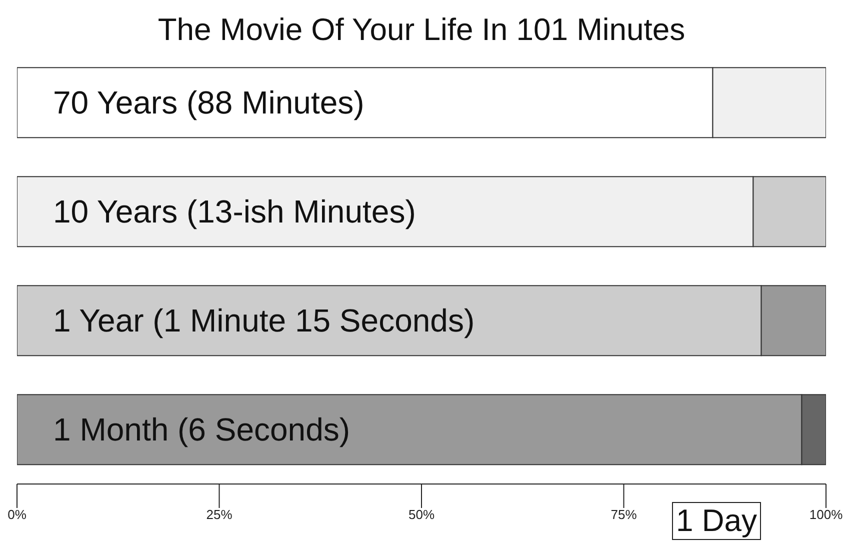 The image size is (852, 551). I want to click on x-tick-label: 50%, so click(421, 514).